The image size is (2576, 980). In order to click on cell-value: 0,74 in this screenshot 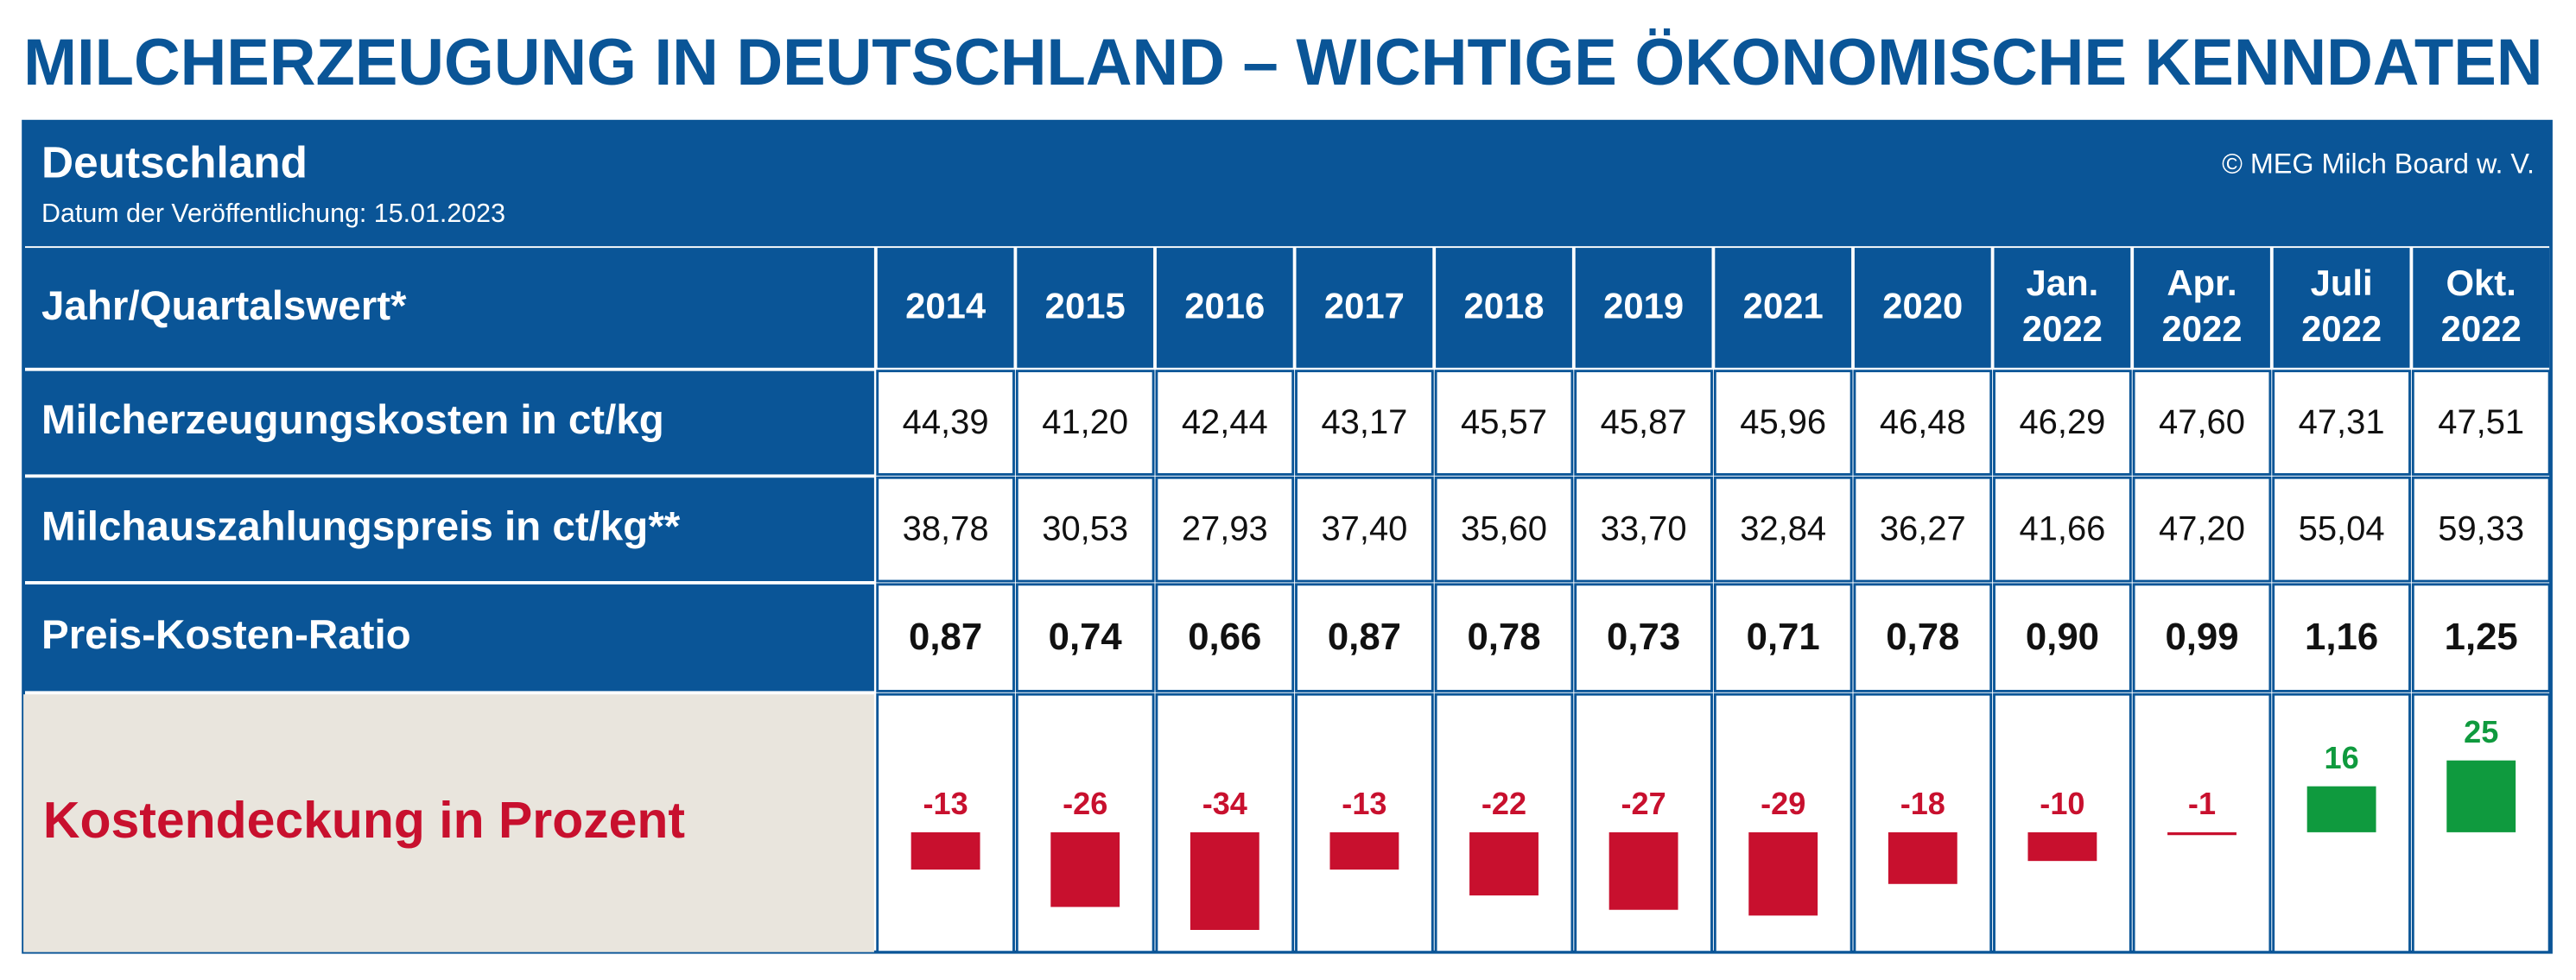, I will do `click(1086, 637)`.